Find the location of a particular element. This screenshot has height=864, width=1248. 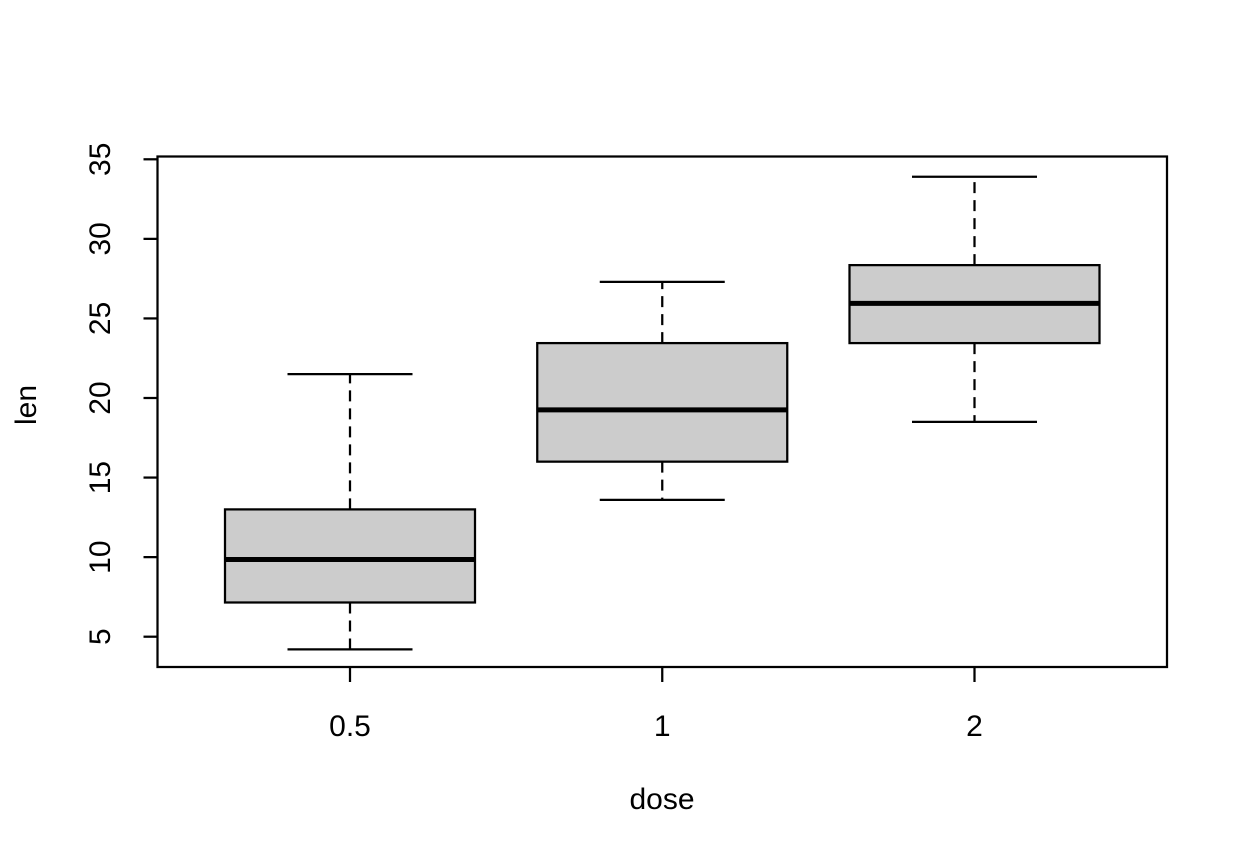

x-tick-label: 2 is located at coordinates (974, 726).